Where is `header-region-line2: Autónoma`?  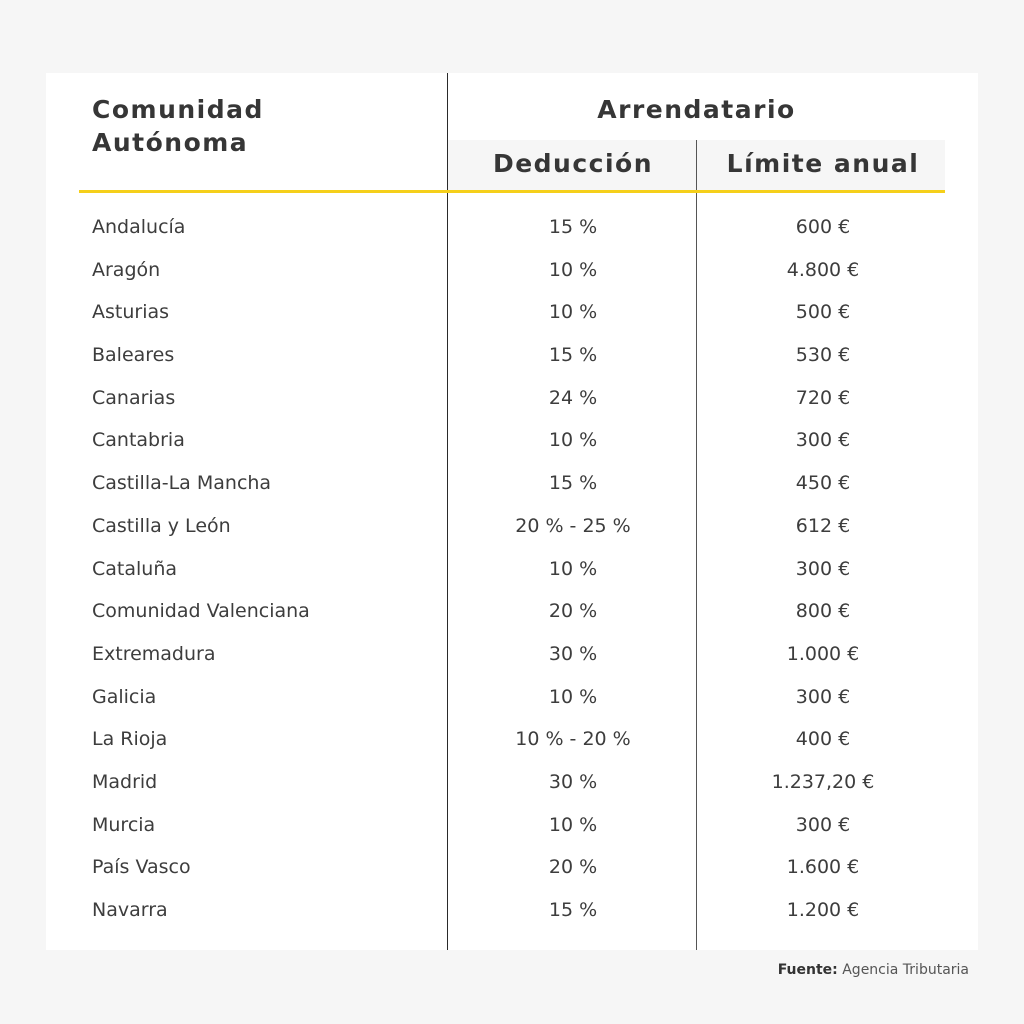
header-region-line2: Autónoma is located at coordinates (170, 142).